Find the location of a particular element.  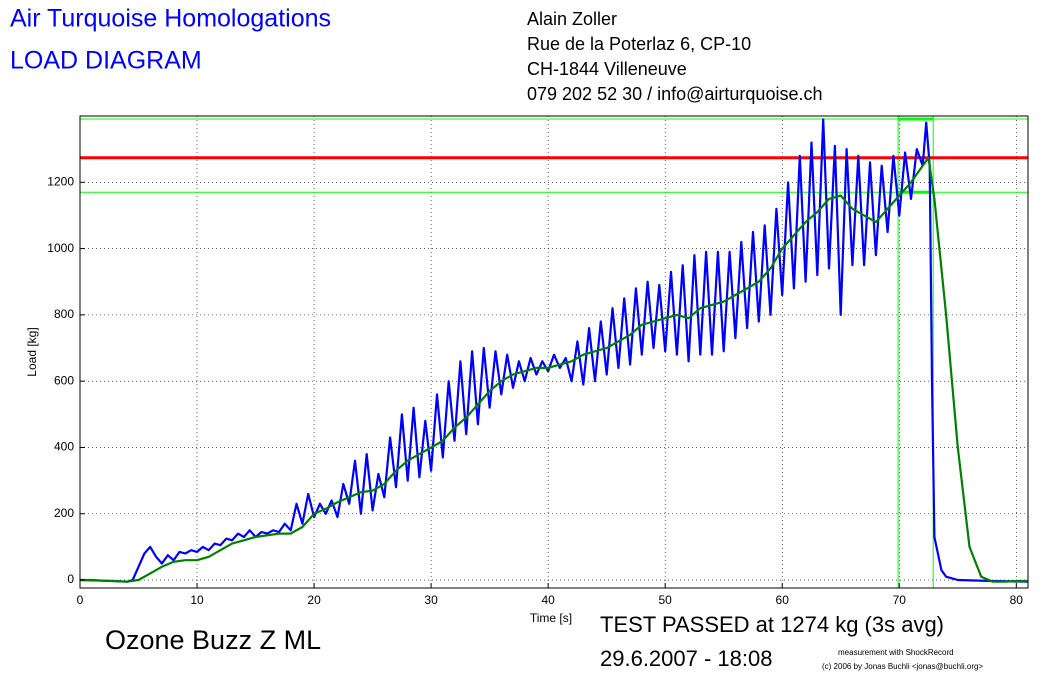

address-line: CH-1844 Villeneuve is located at coordinates (607, 69).